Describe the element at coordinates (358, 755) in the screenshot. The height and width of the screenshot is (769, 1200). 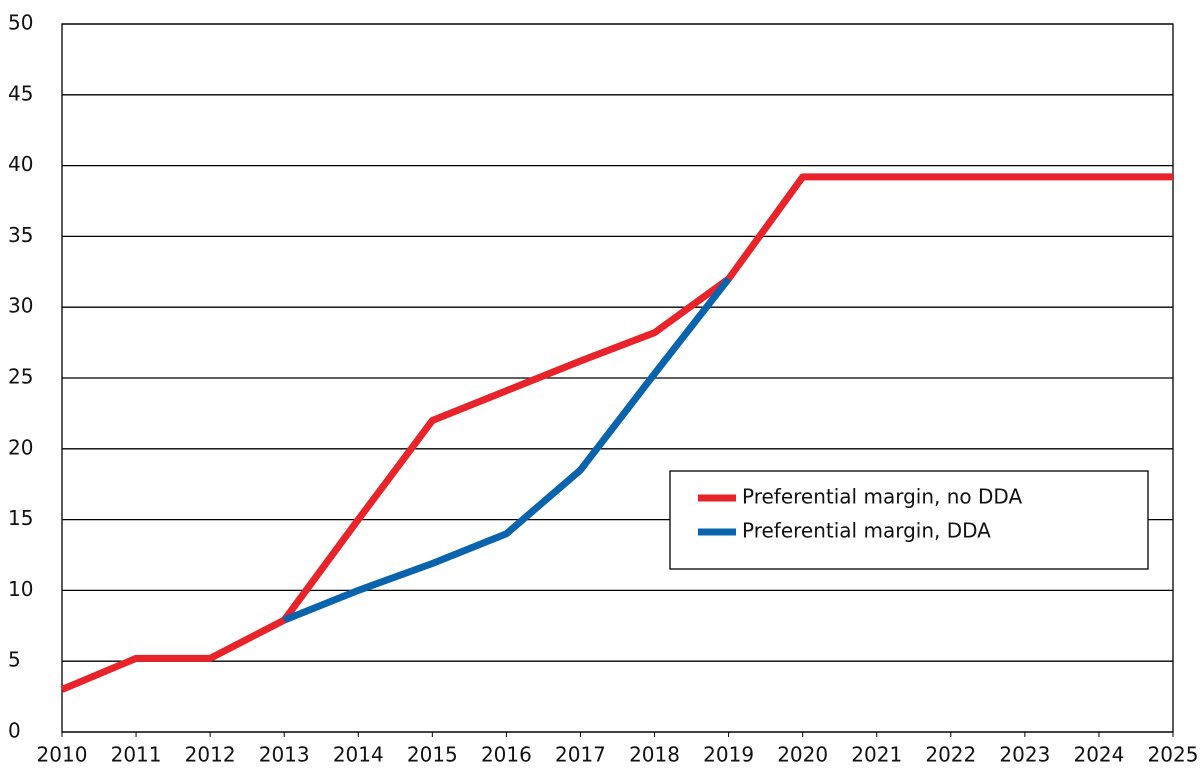
I see `x-tick-label: 2014` at that location.